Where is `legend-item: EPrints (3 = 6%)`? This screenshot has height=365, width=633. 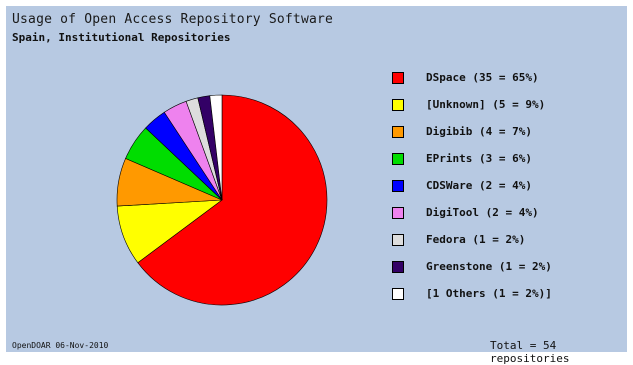
legend-item: EPrints (3 = 6%) is located at coordinates (507, 160).